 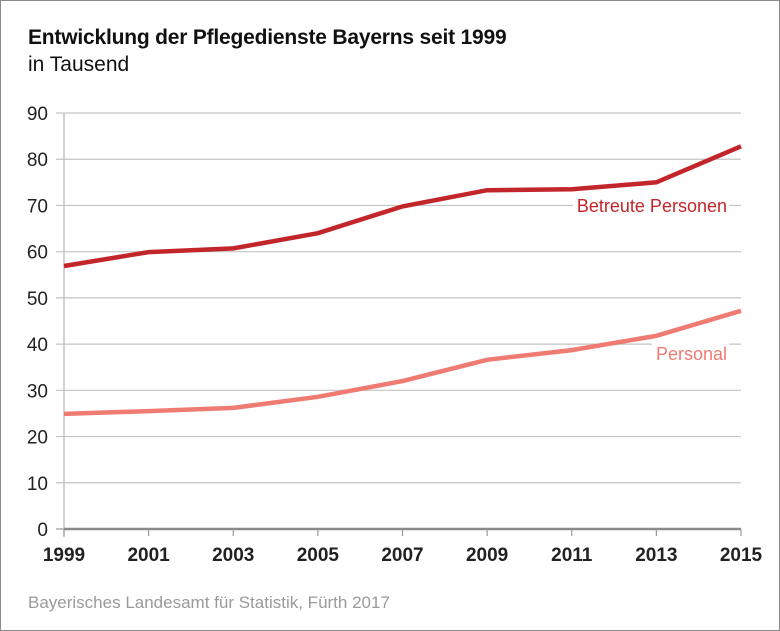 What do you see at coordinates (37, 114) in the screenshot?
I see `y-tick-label: 90` at bounding box center [37, 114].